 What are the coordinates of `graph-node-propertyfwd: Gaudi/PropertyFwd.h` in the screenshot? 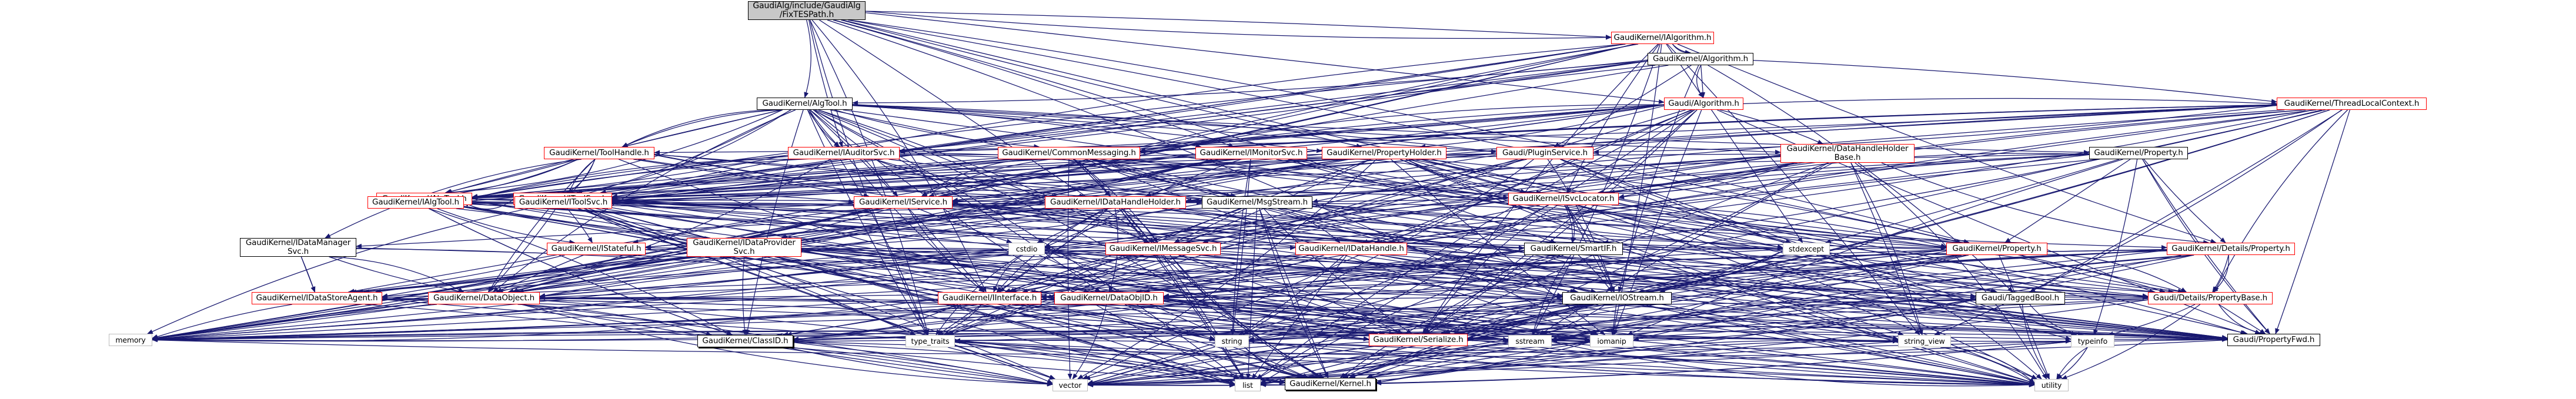 It's located at (2273, 340).